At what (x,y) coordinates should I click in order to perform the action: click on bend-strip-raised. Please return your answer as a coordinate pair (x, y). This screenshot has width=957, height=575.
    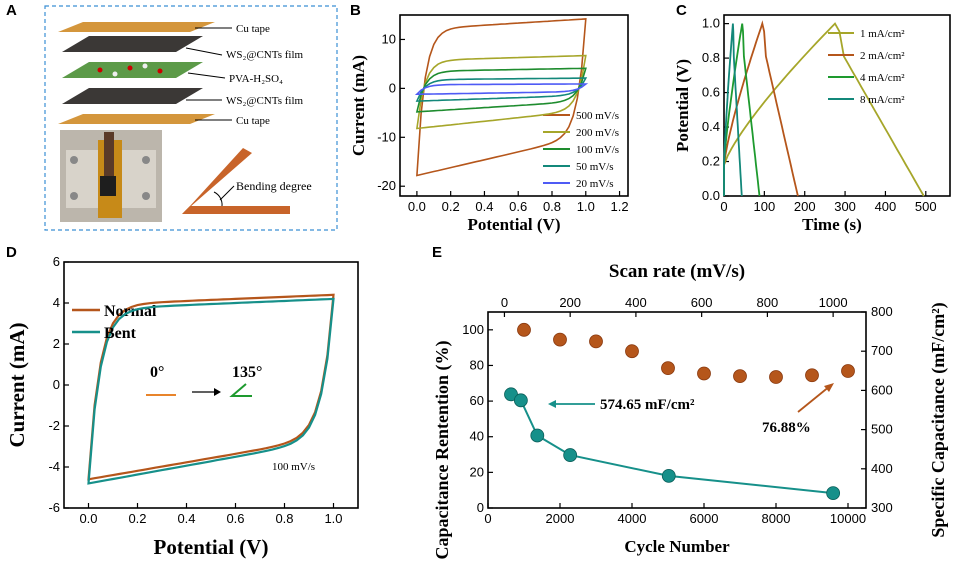
    Looking at the image, I should click on (217, 181).